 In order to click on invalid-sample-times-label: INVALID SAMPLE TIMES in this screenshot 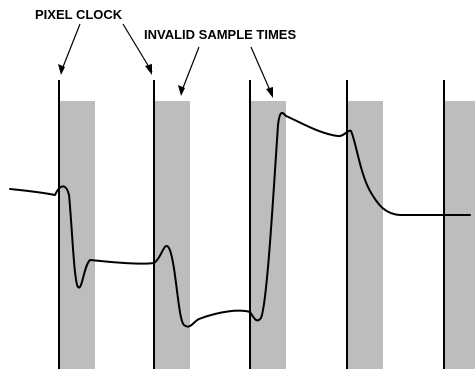, I will do `click(220, 34)`.